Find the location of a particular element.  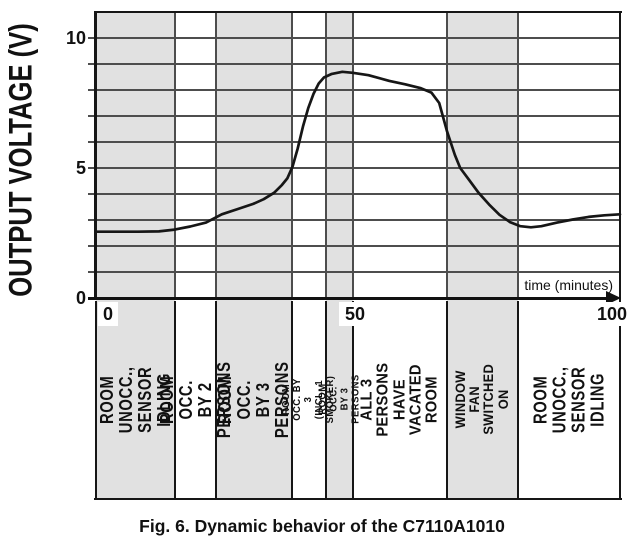

gridline-6v is located at coordinates (354, 142).